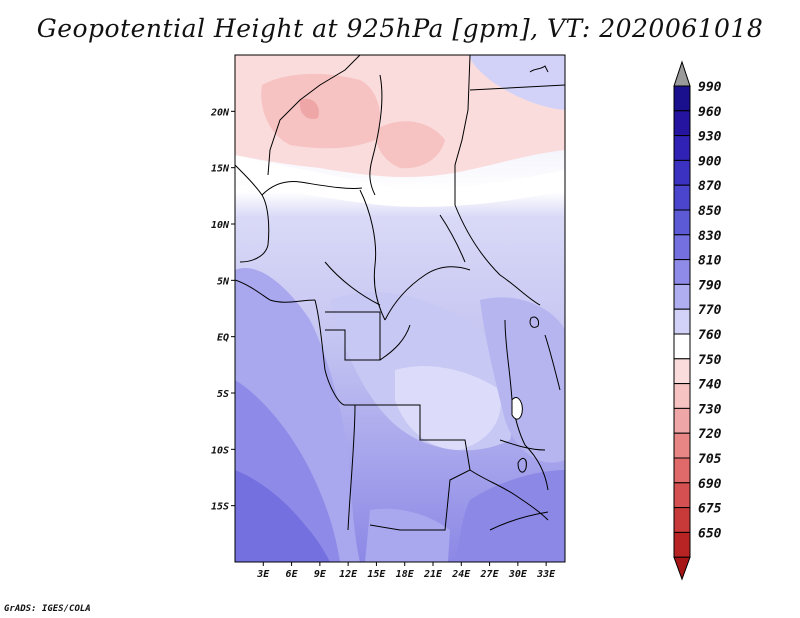  Describe the element at coordinates (710, 236) in the screenshot. I see `colorbar-label: 830` at that location.